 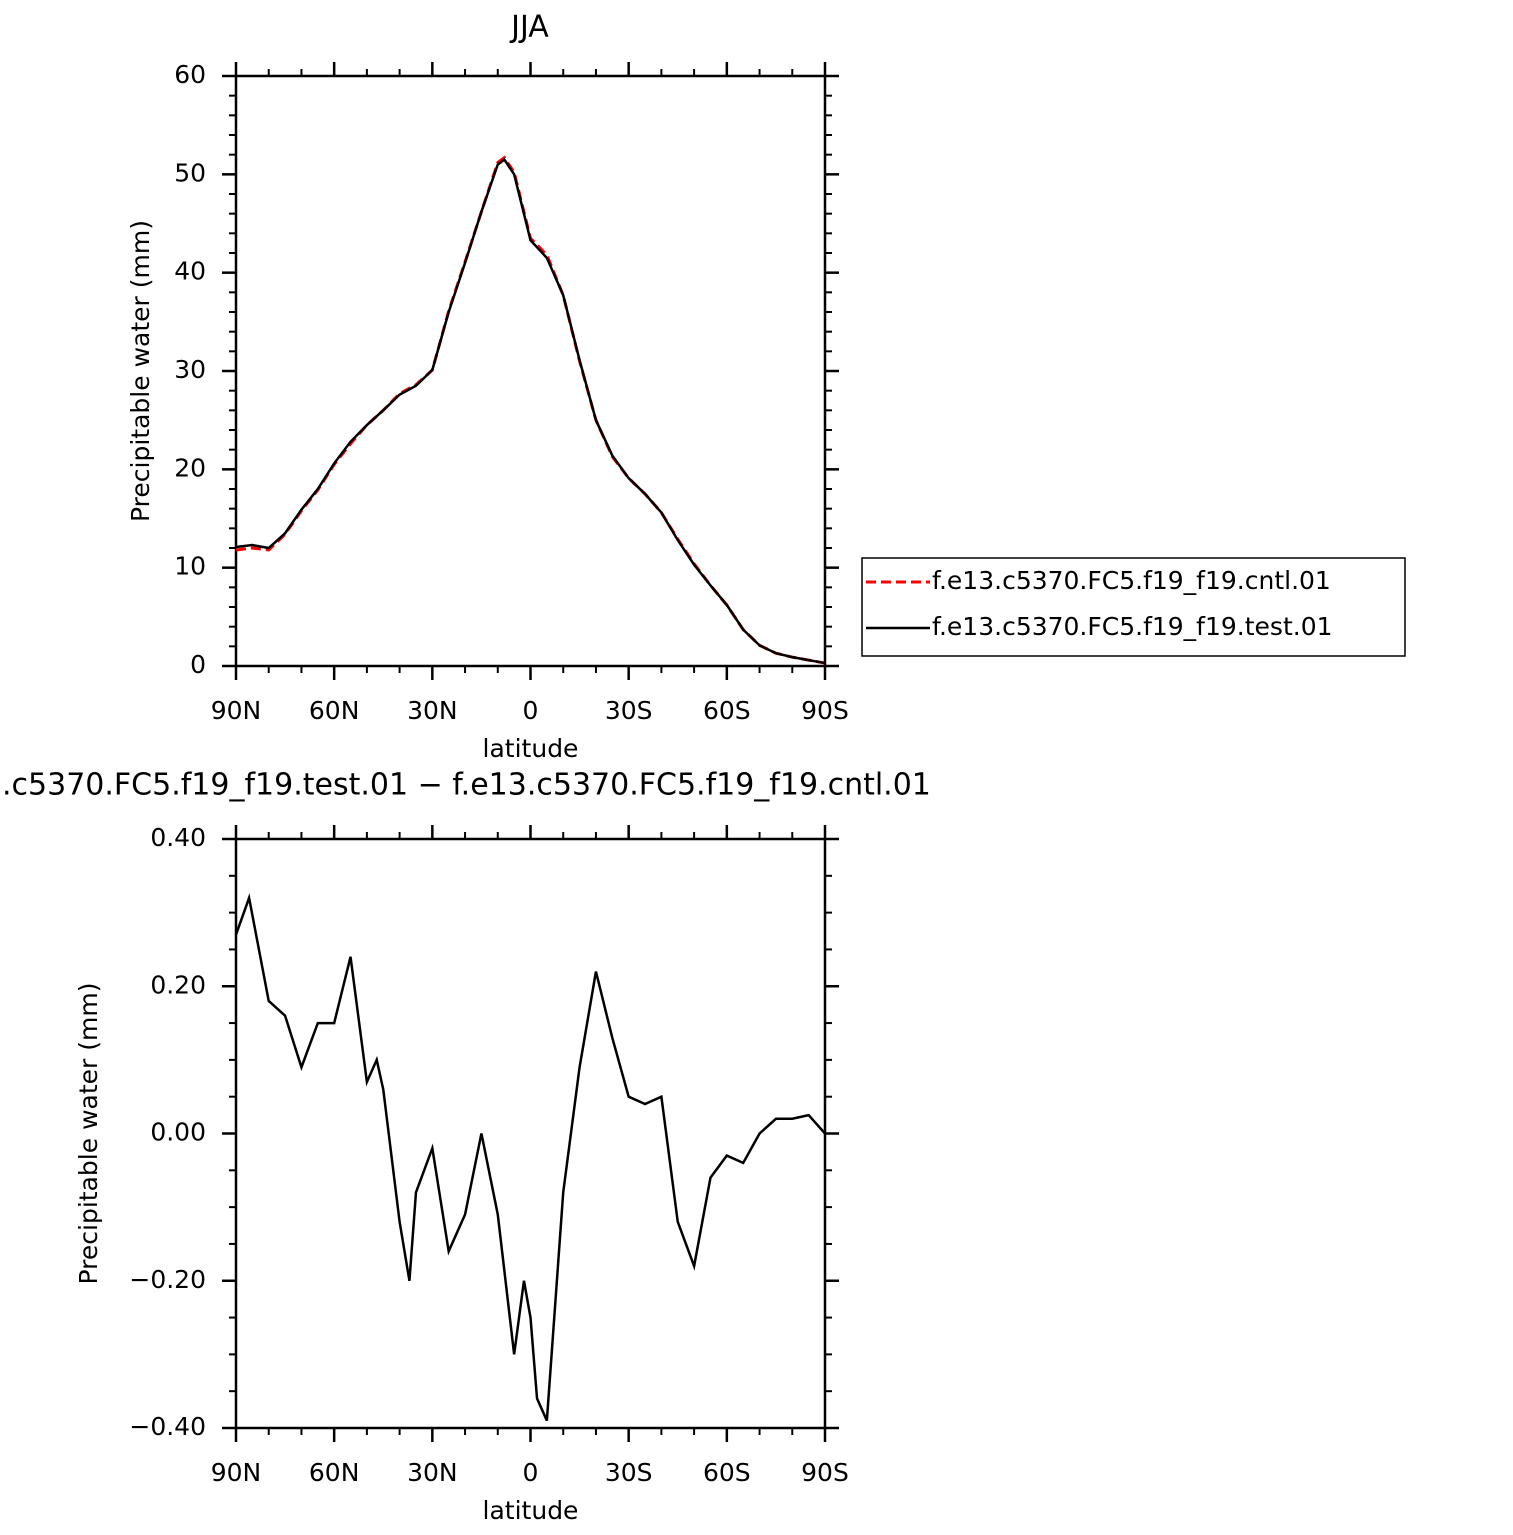 I want to click on y-tick-label: 10, so click(x=190, y=566).